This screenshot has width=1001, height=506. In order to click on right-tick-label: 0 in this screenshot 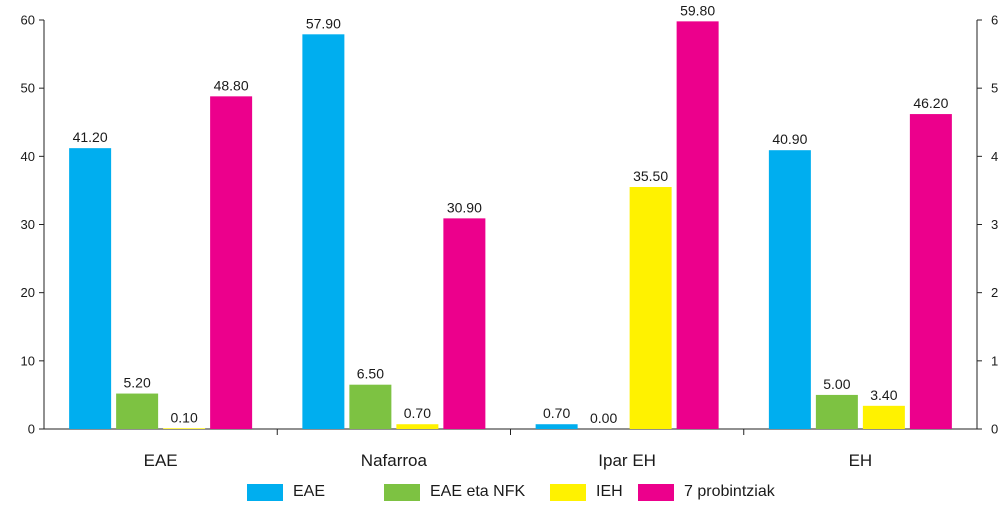, I will do `click(994, 429)`.